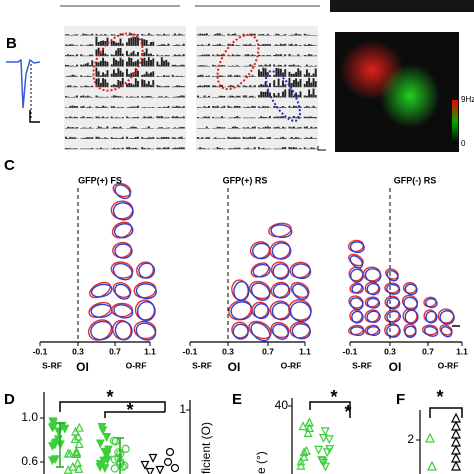  I want to click on panel-label: E, so click(237, 399).